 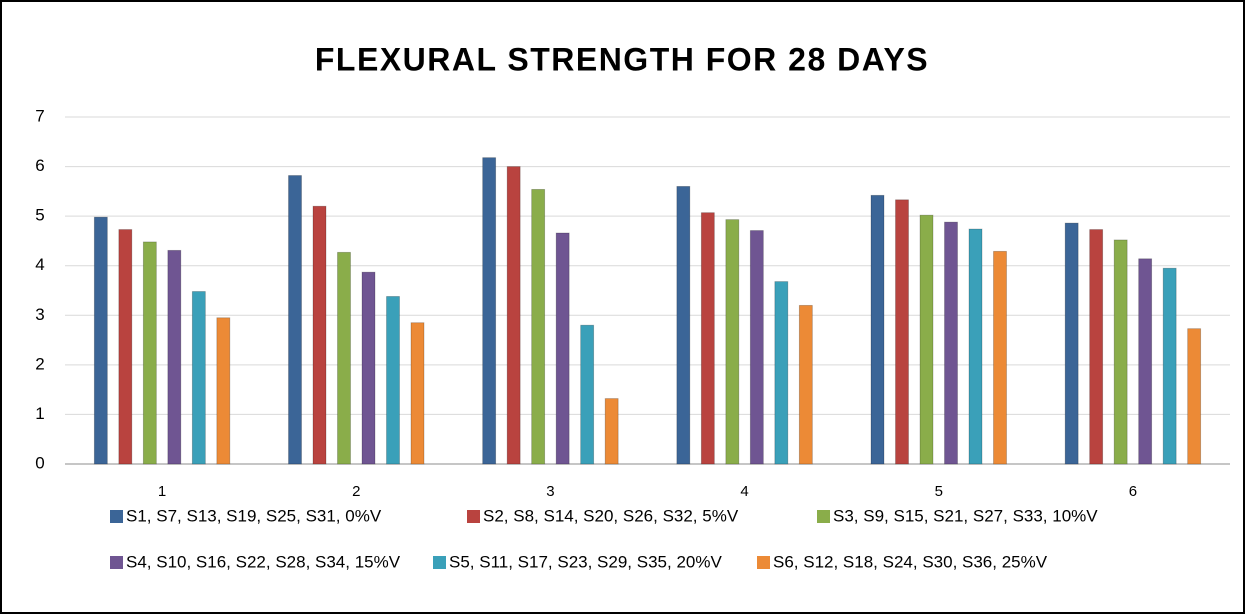 What do you see at coordinates (585, 561) in the screenshot?
I see `legend-label: S5, S11, S17, S23, S29, S35, 20%V` at bounding box center [585, 561].